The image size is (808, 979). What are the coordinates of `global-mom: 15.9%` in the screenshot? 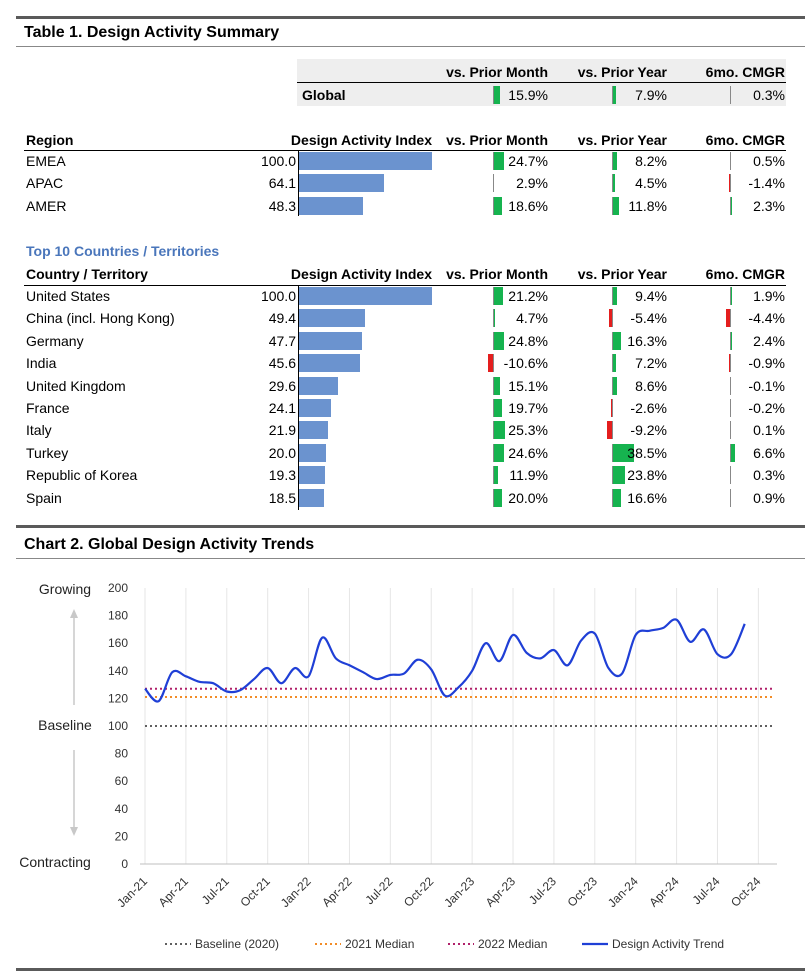 It's located at (528, 95).